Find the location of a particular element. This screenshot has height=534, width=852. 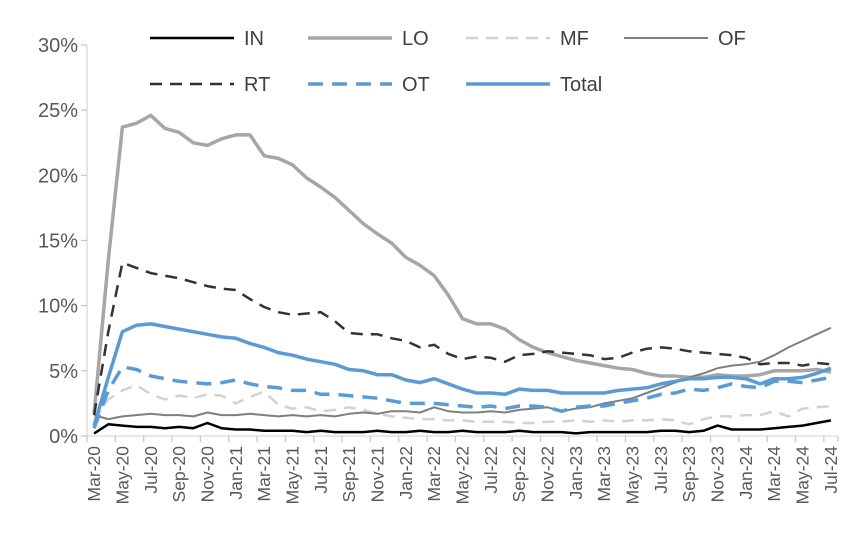

x-axis-label: Jul-20 is located at coordinates (151, 470).